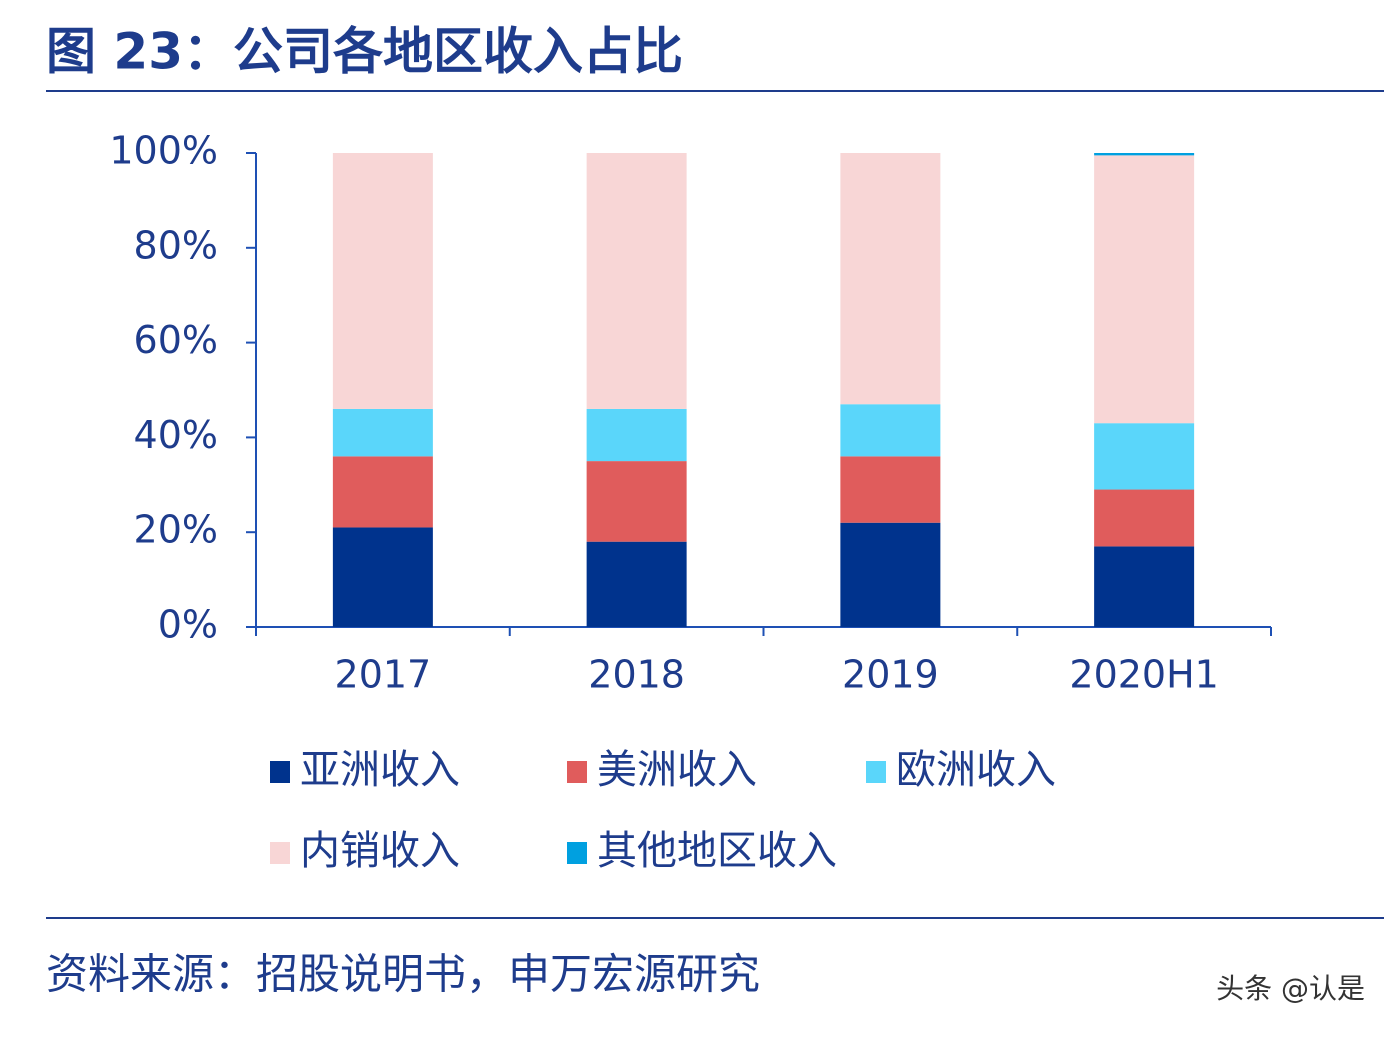  Describe the element at coordinates (403, 974) in the screenshot. I see `source-note: 资料来源：招股说明书，申万宏源研究` at that location.